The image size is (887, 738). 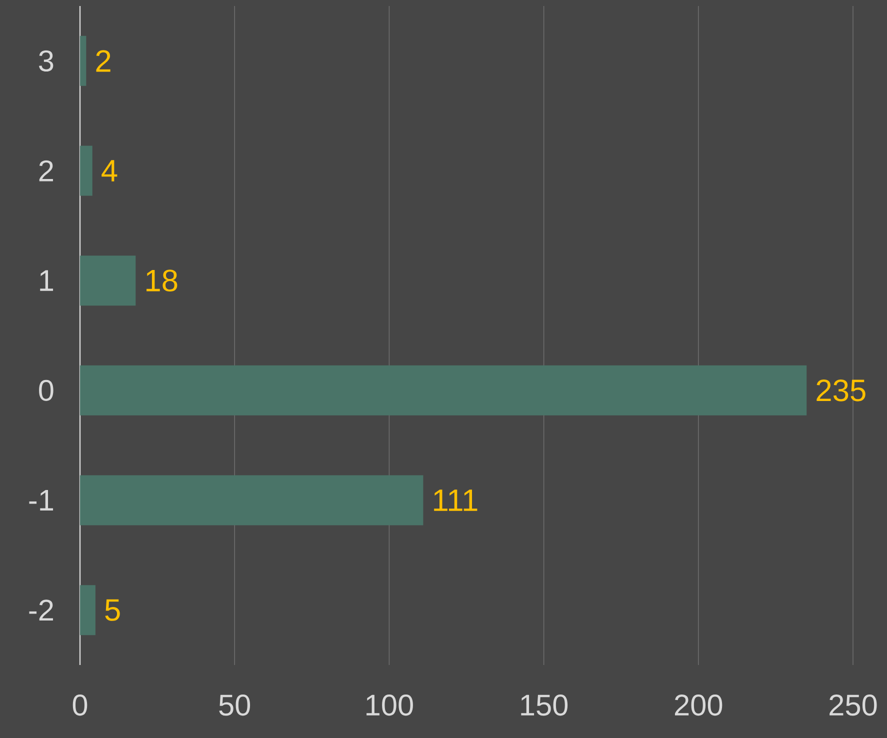 What do you see at coordinates (46, 391) in the screenshot?
I see `y-tick-label: 0` at bounding box center [46, 391].